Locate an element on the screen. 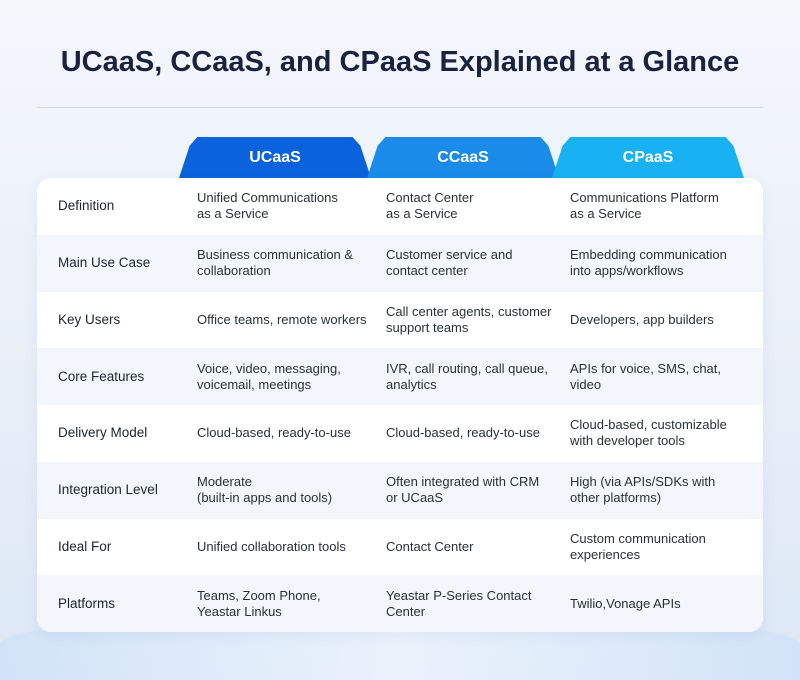 The height and width of the screenshot is (680, 800). cell-ccaas: Customer service and contact center is located at coordinates (449, 263).